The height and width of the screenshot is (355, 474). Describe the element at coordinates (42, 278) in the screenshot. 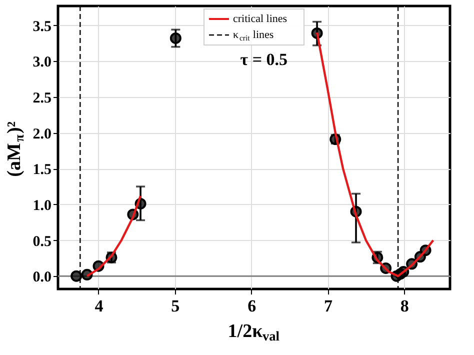

I see `y-tick-label: 0.0` at that location.